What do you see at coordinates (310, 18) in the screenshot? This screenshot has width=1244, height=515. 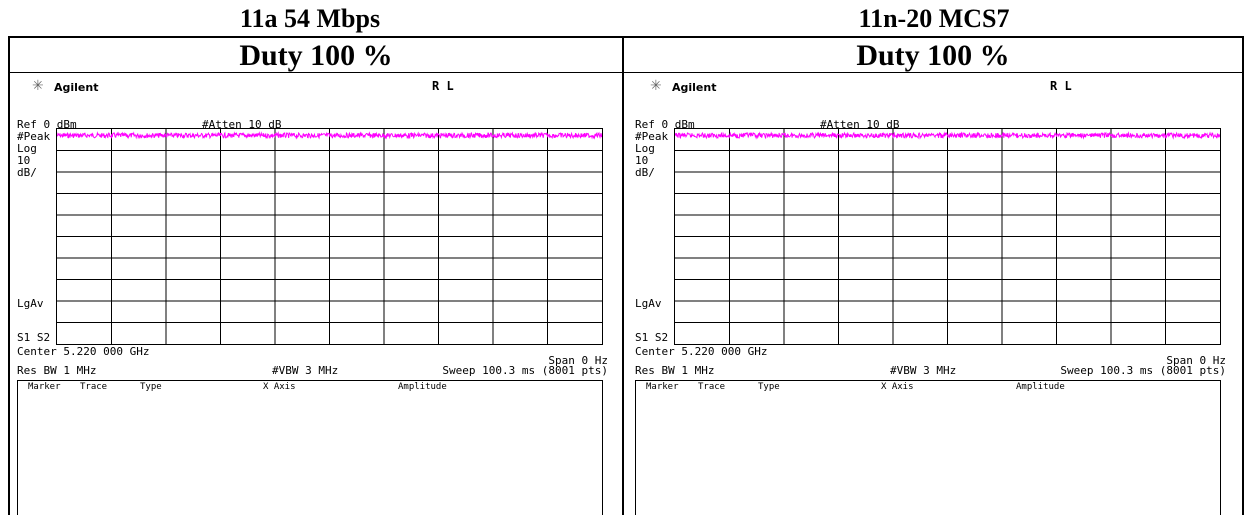 I see `column-title-left: 11a 54 Mbps` at bounding box center [310, 18].